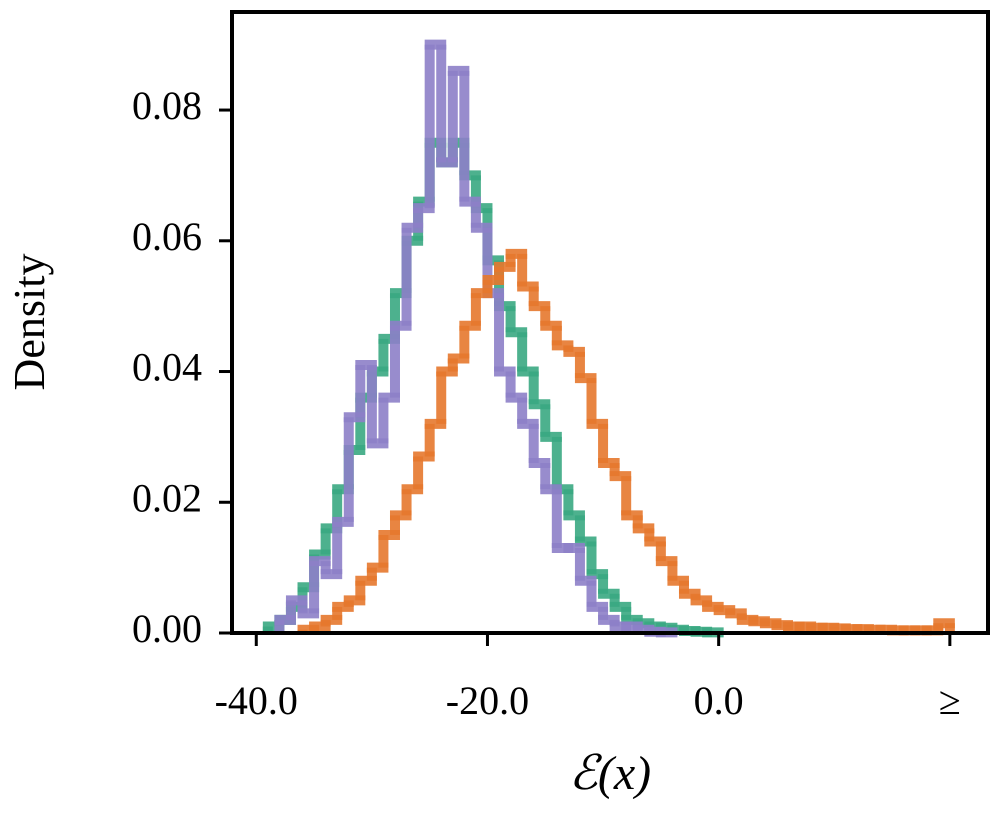 The height and width of the screenshot is (818, 996). Describe the element at coordinates (256, 700) in the screenshot. I see `x-tick-label: -40.0` at that location.